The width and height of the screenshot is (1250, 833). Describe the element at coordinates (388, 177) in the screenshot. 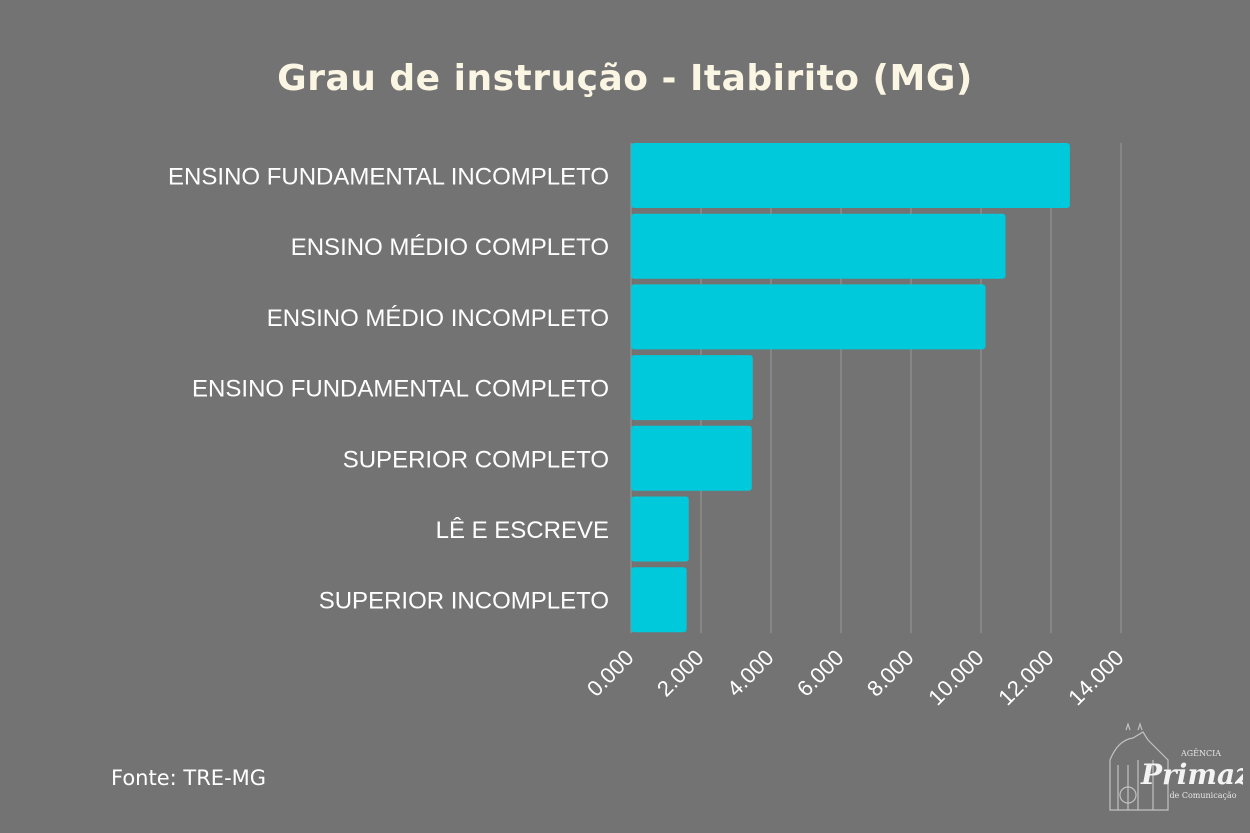

I see `category-label: ENSINO FUNDAMENTAL INCOMPLETO` at that location.